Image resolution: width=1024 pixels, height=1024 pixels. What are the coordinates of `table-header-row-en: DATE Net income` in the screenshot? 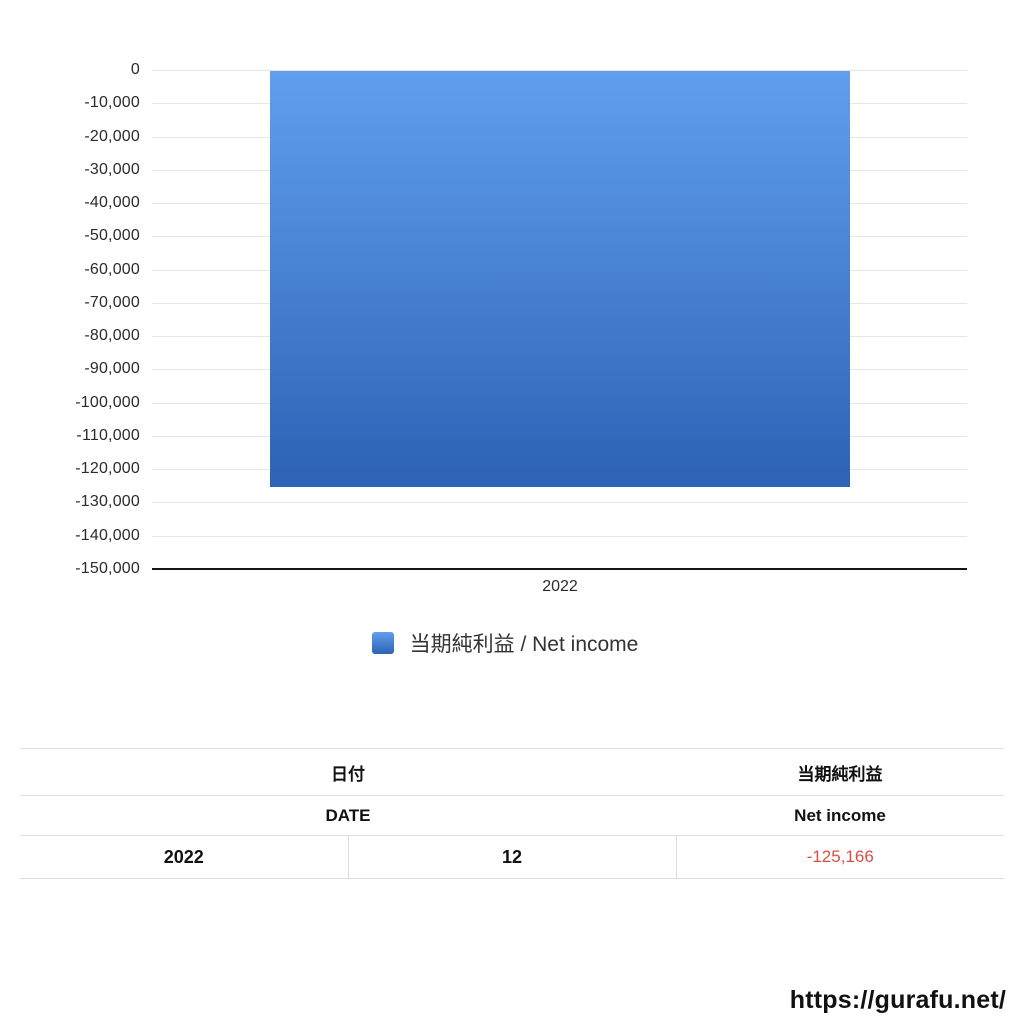 It's located at (512, 816).